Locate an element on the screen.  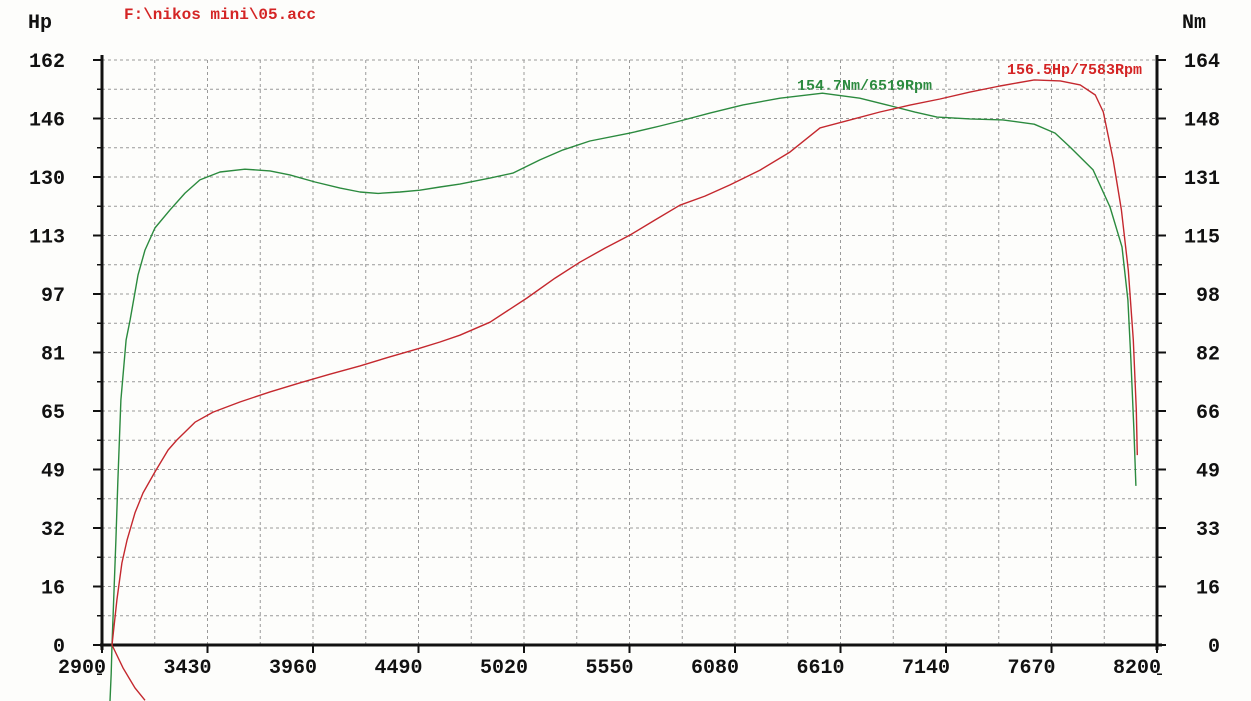
left-axis-tick-label: 113 is located at coordinates (47, 238).